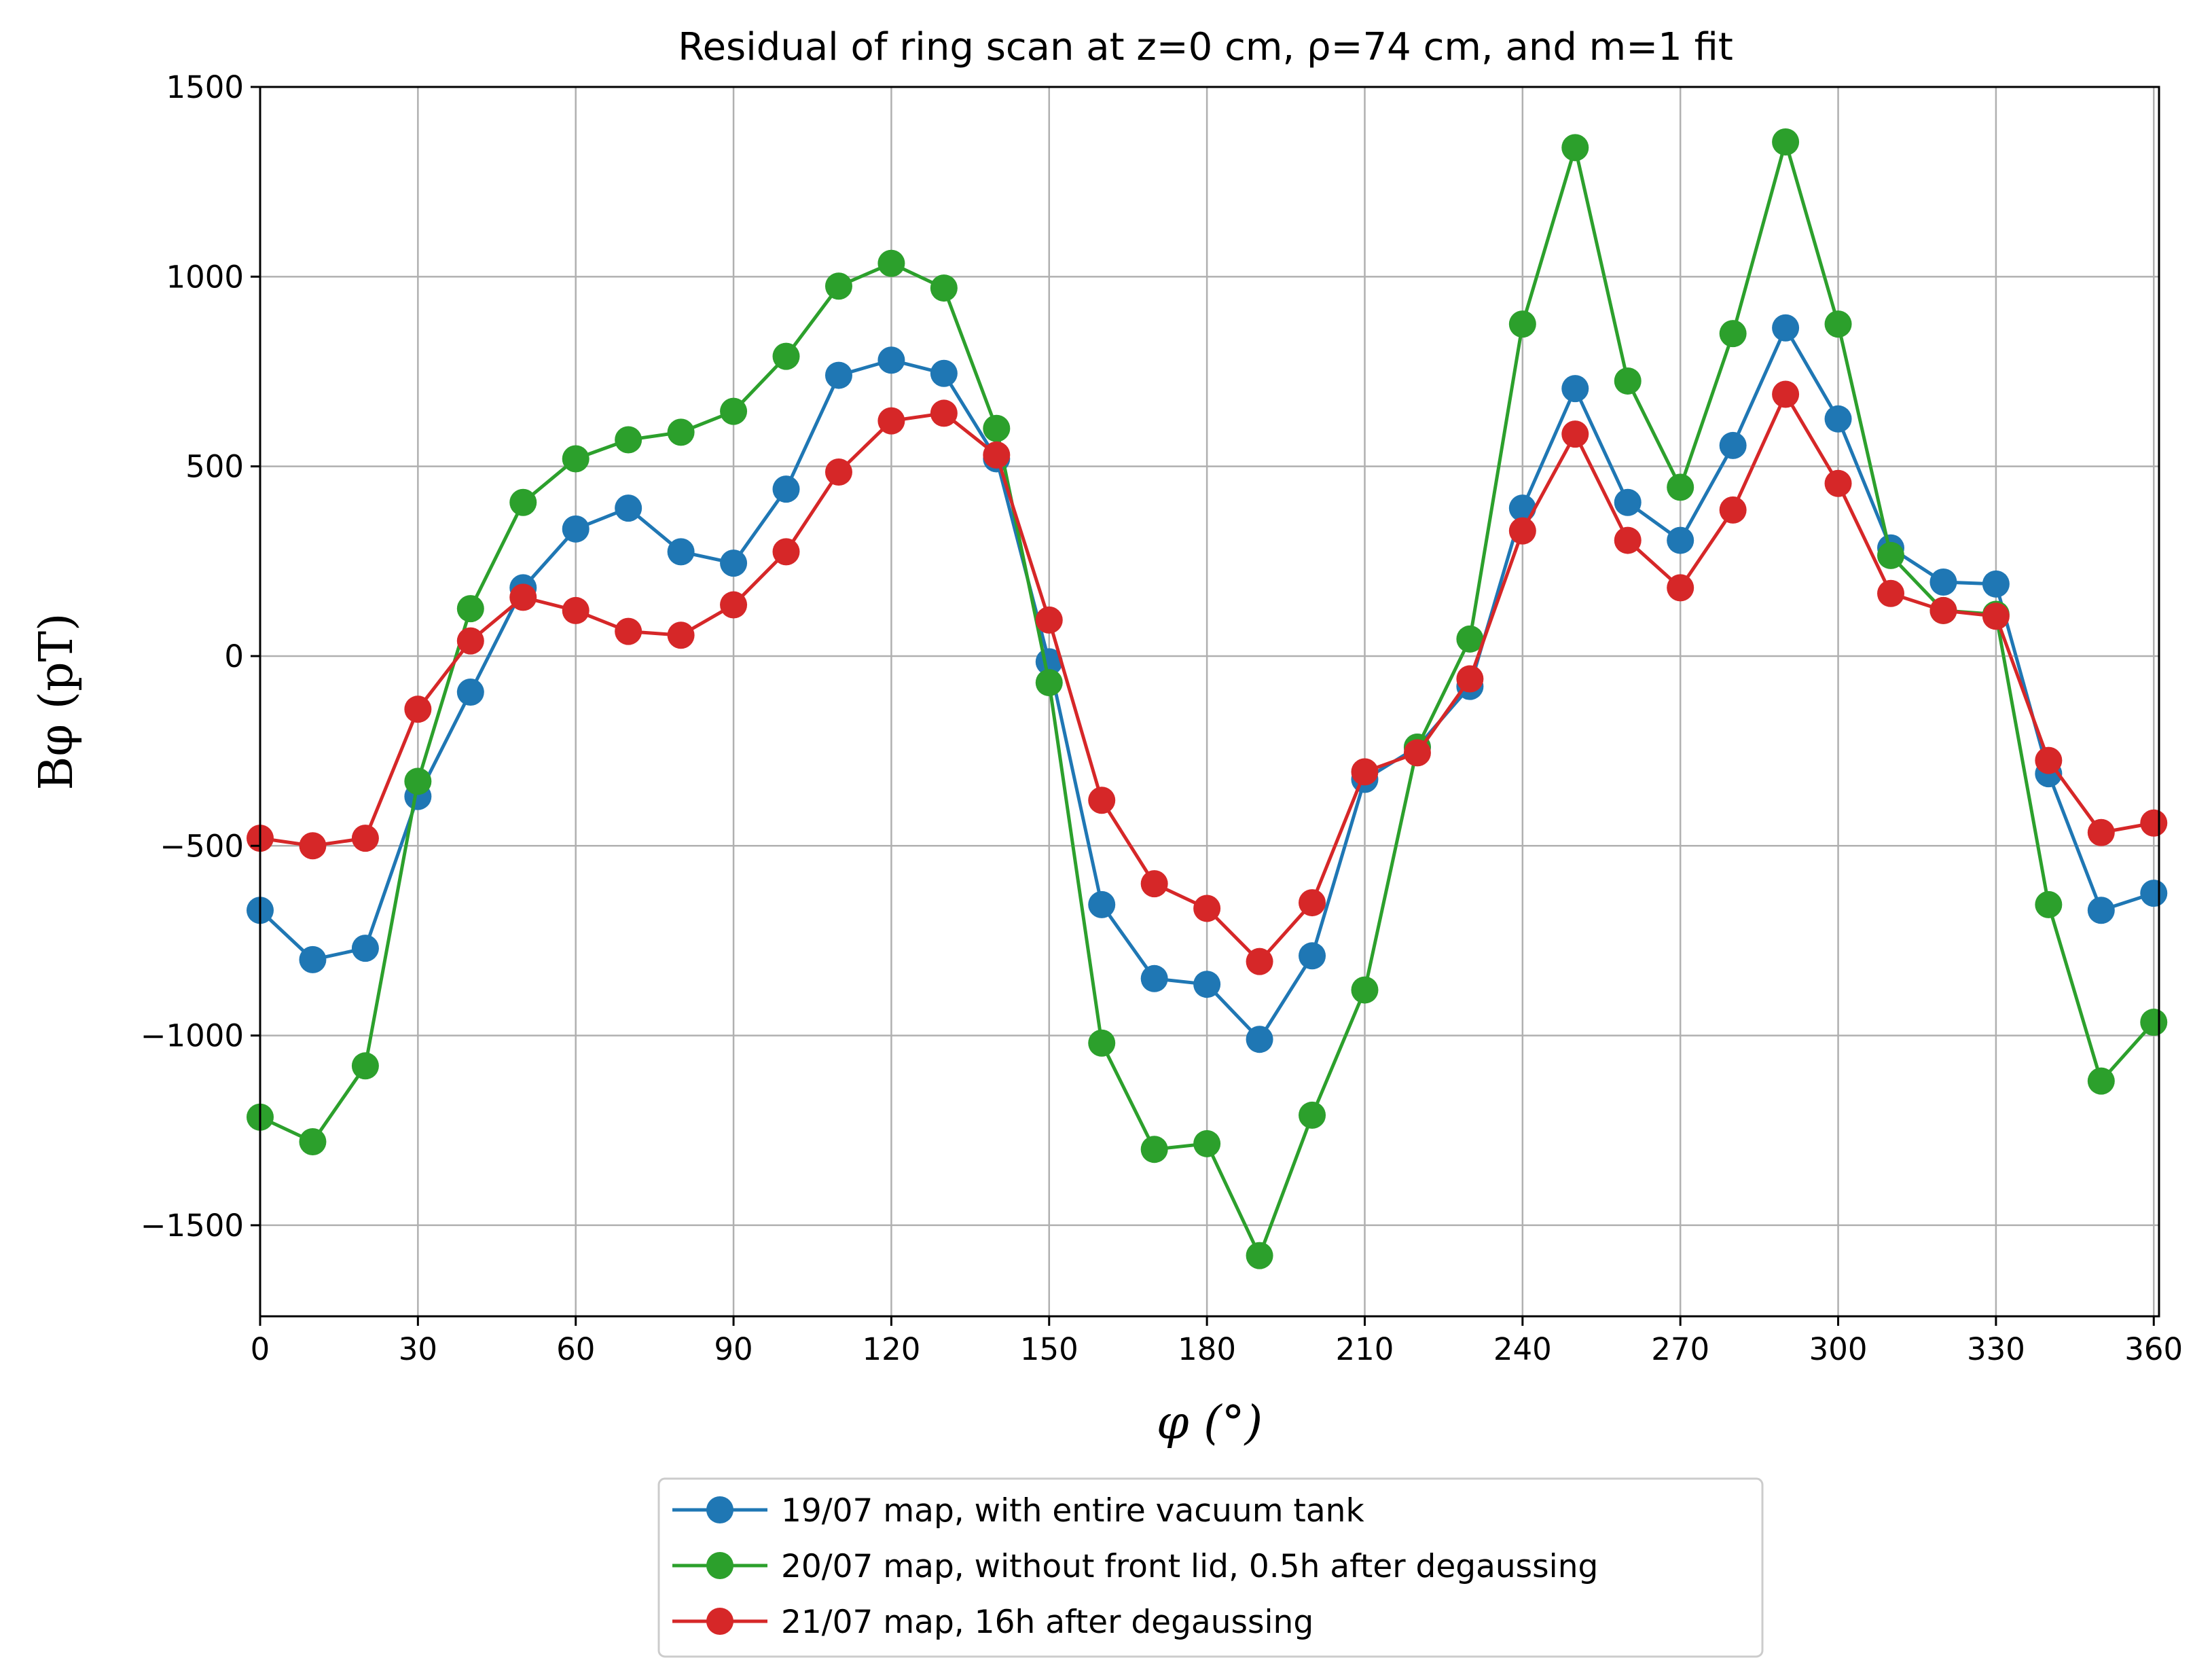 This screenshot has width=2212, height=1679. What do you see at coordinates (1522, 1349) in the screenshot?
I see `x-tick-label: 240` at bounding box center [1522, 1349].